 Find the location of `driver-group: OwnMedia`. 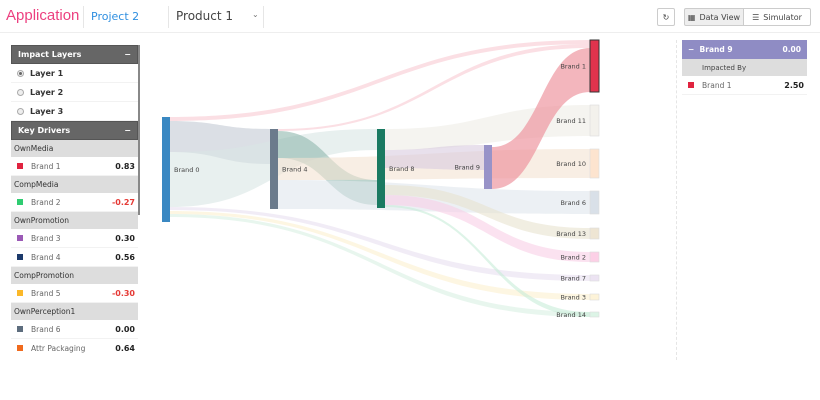

driver-group: OwnMedia is located at coordinates (74, 148).